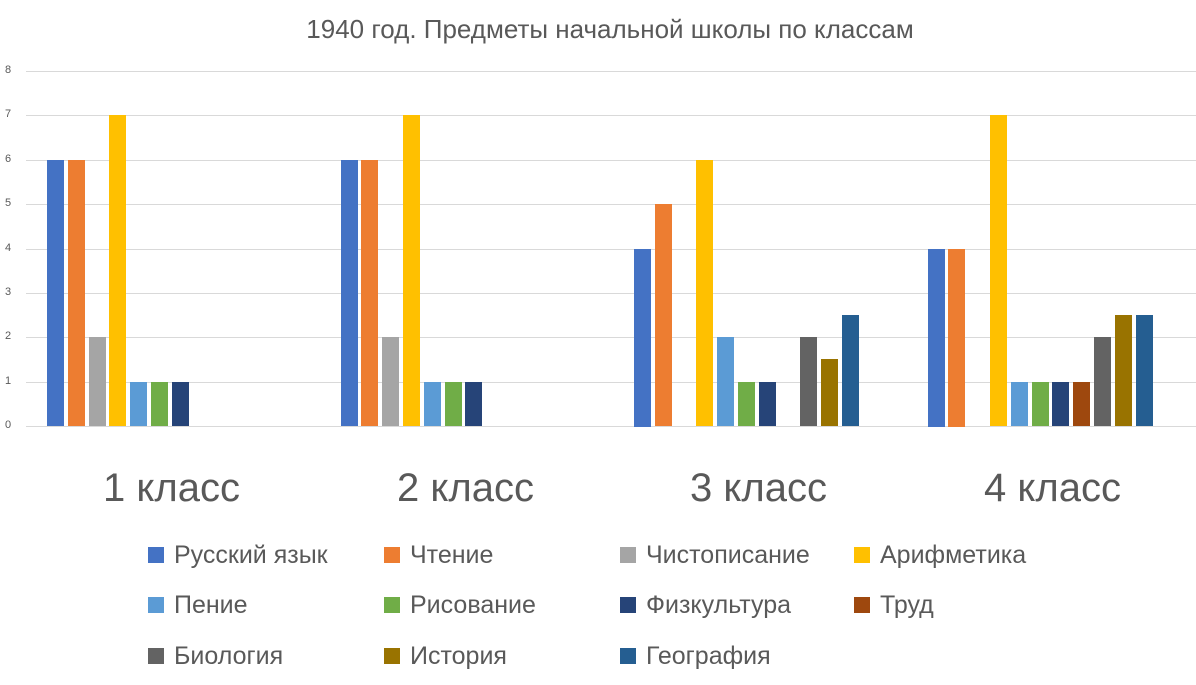  Describe the element at coordinates (1052, 488) in the screenshot. I see `category-label: 4 класс` at that location.